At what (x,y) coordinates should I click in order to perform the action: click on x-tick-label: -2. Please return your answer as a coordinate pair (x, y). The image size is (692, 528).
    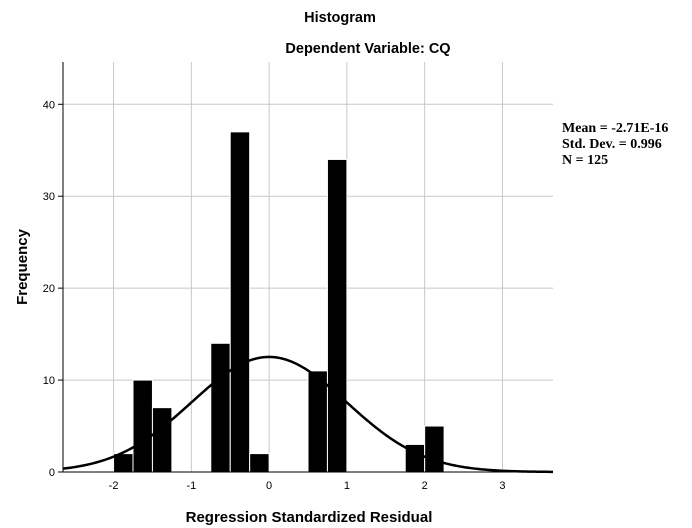
    Looking at the image, I should click on (114, 486).